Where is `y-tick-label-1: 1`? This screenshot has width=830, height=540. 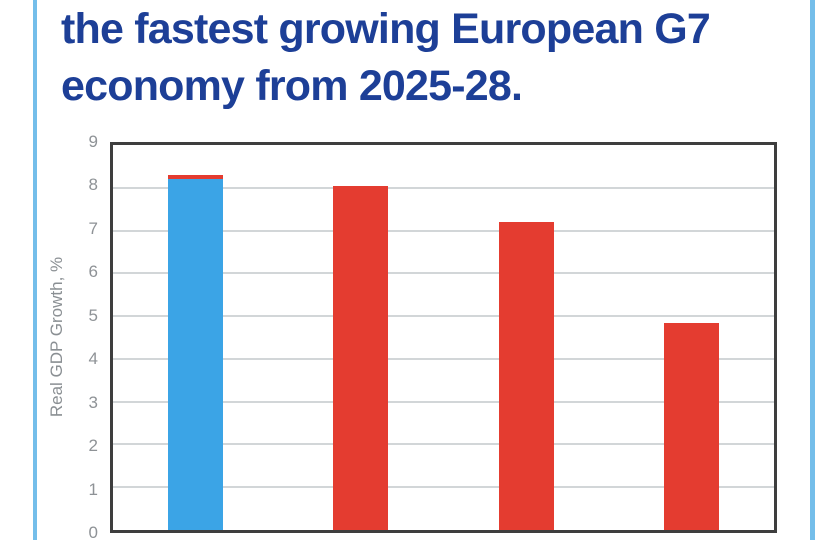
y-tick-label-1: 1 is located at coordinates (93, 489).